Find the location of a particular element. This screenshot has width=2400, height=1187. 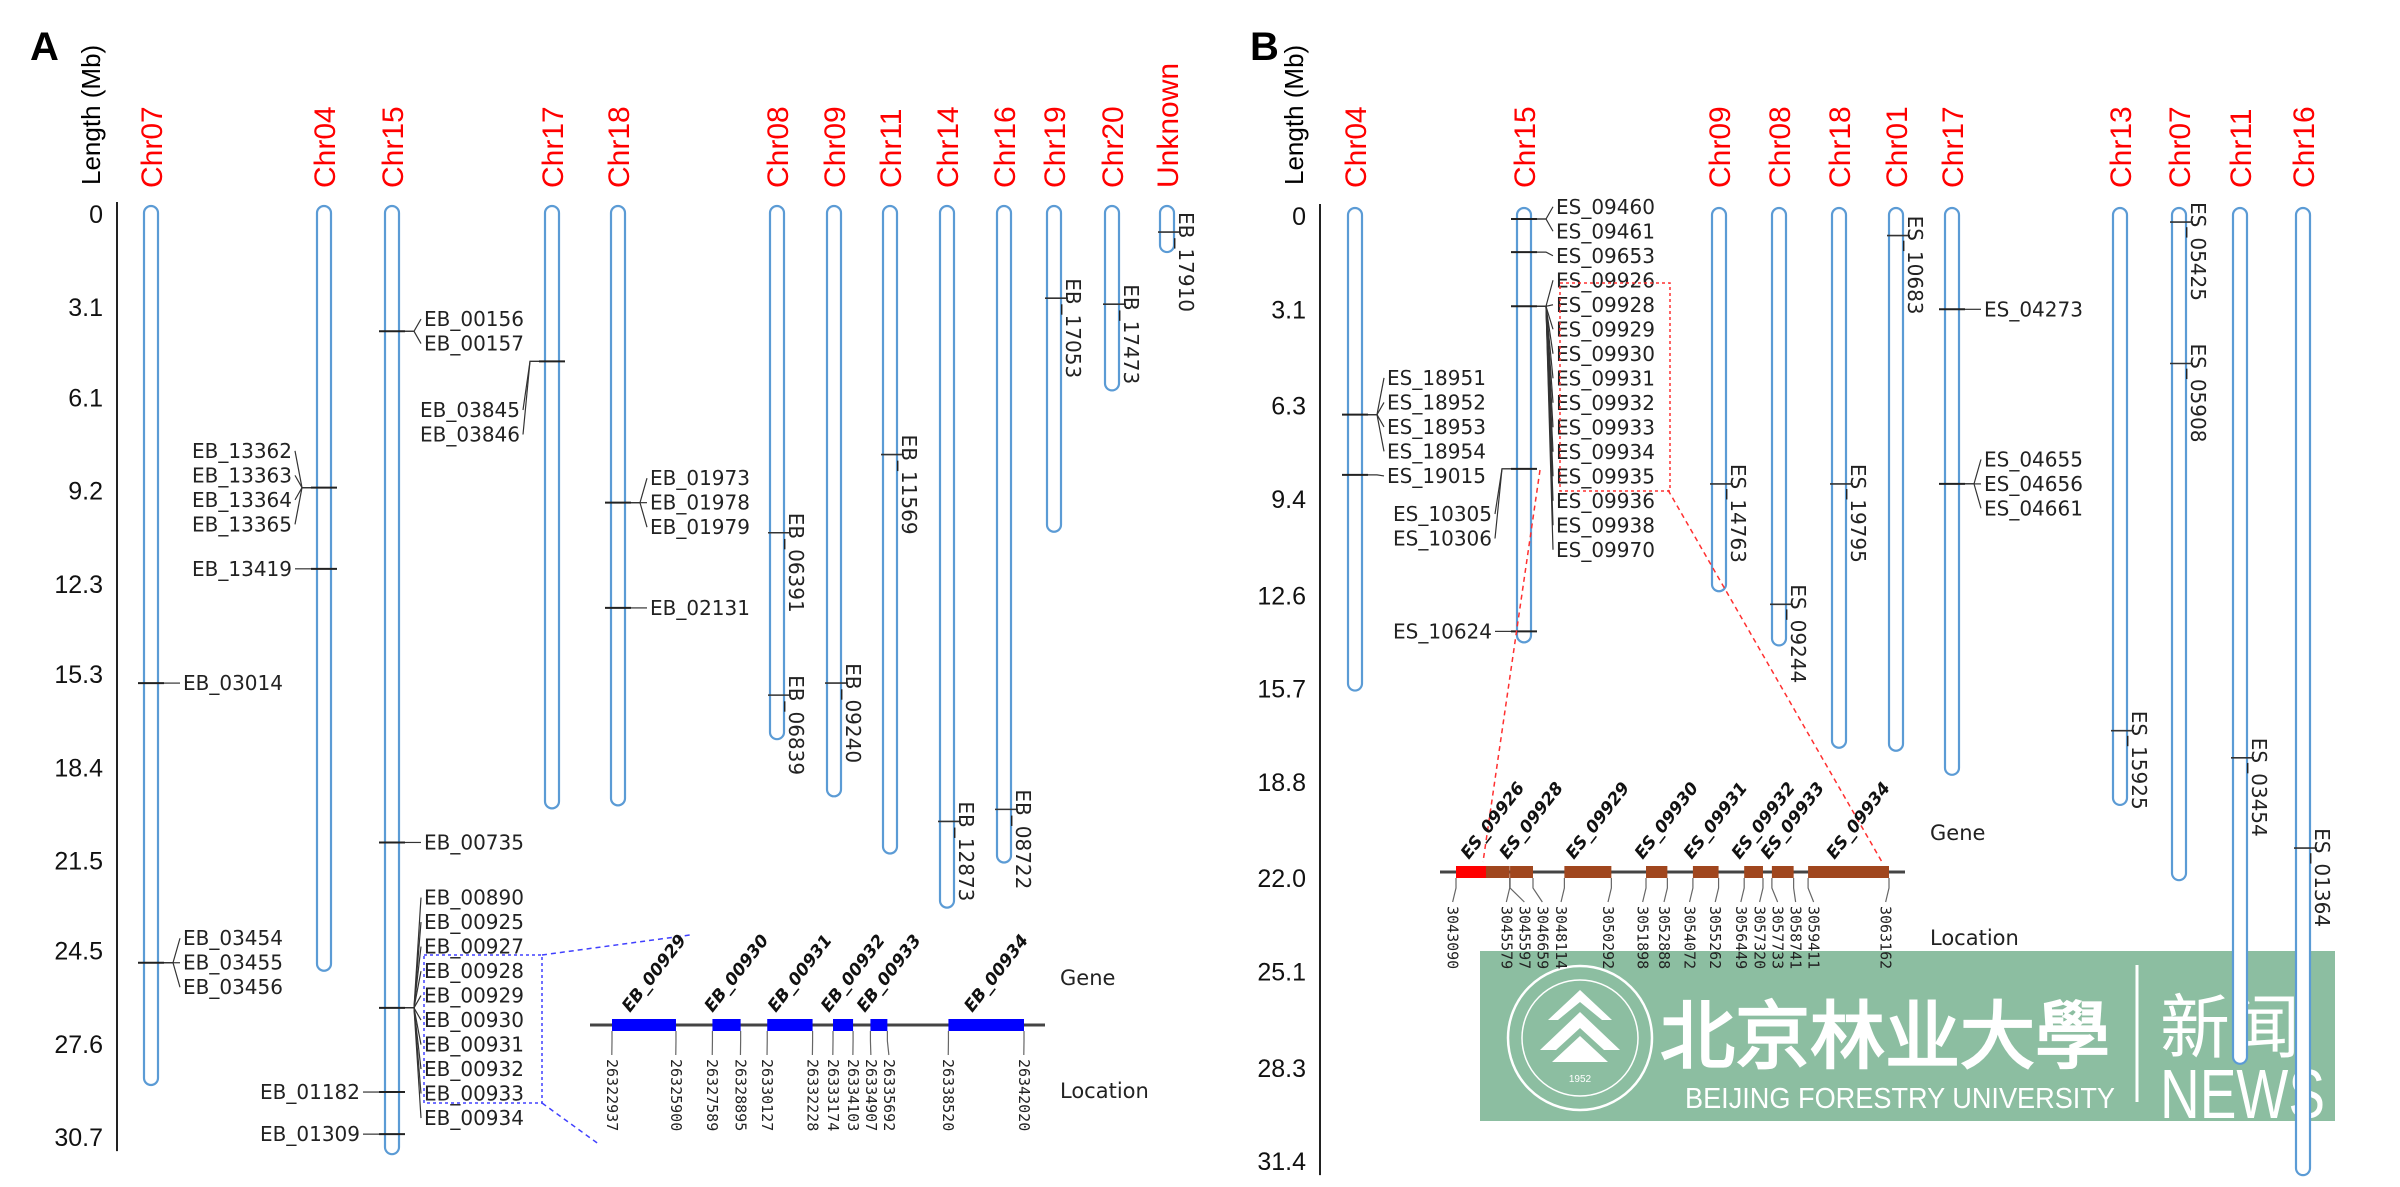

y-tick-label: 21.5 is located at coordinates (78, 862).